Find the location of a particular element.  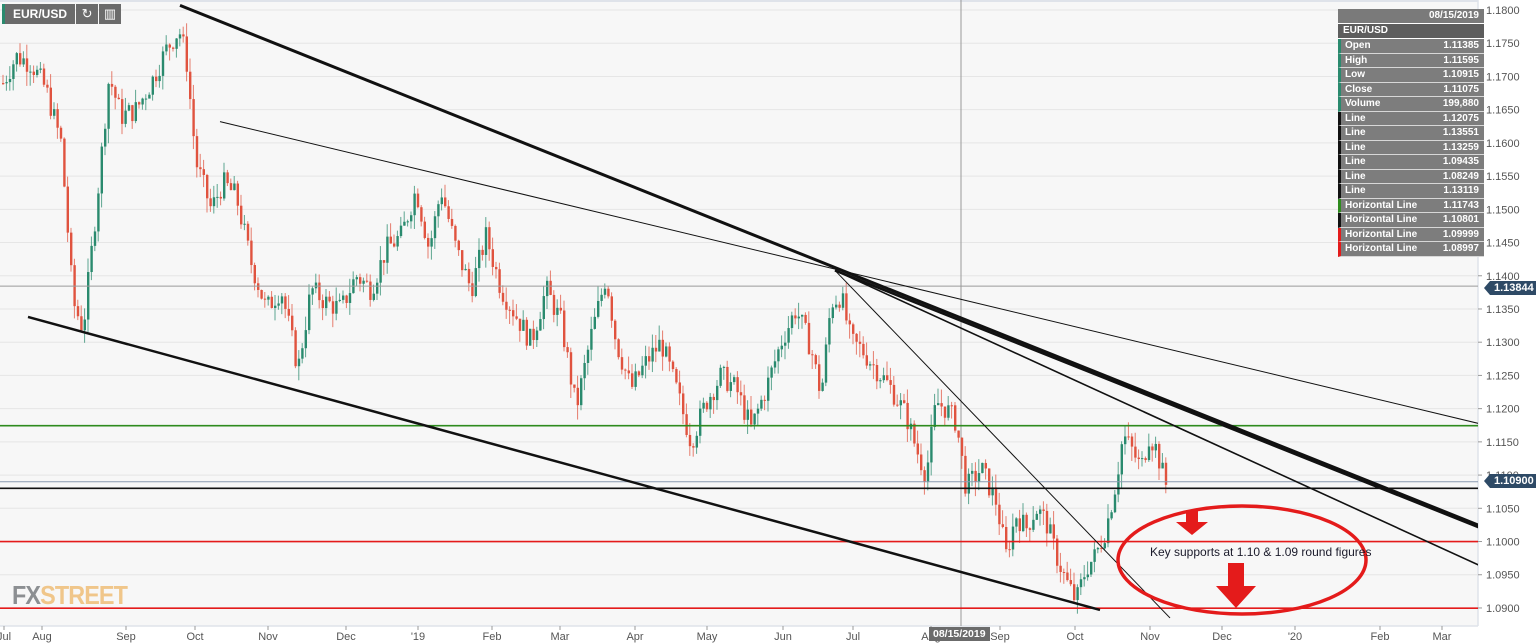

x-tick-label: Sep is located at coordinates (126, 637).